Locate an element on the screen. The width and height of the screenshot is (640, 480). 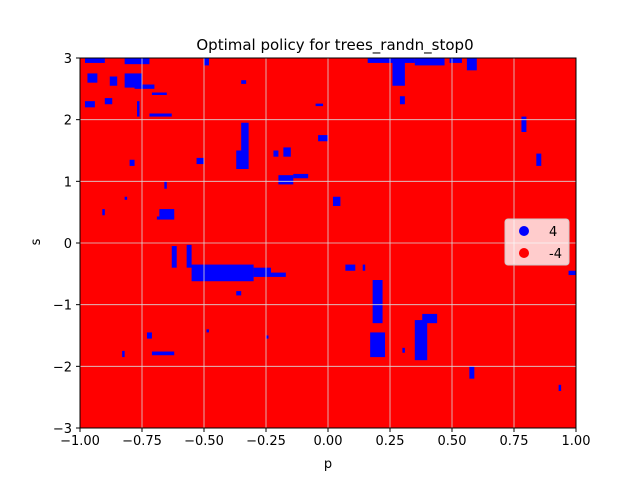
x-tick-label: −1.00 is located at coordinates (80, 441).